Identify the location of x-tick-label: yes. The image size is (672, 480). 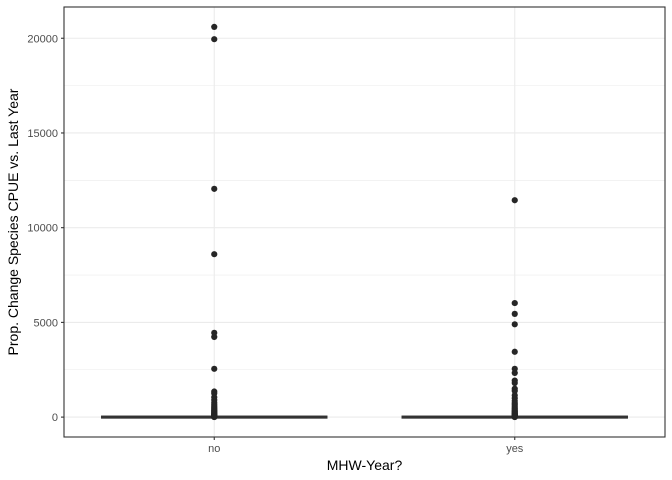
(515, 449).